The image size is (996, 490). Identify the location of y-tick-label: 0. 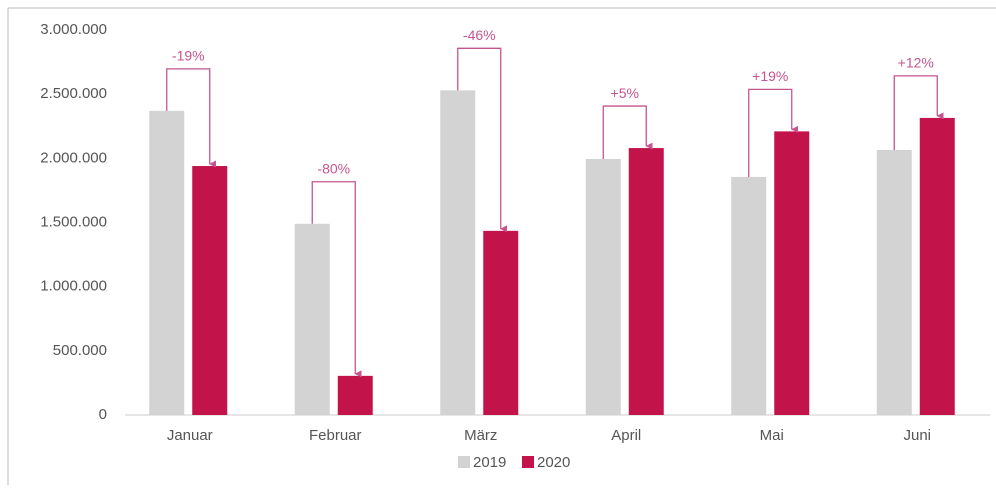
(103, 414).